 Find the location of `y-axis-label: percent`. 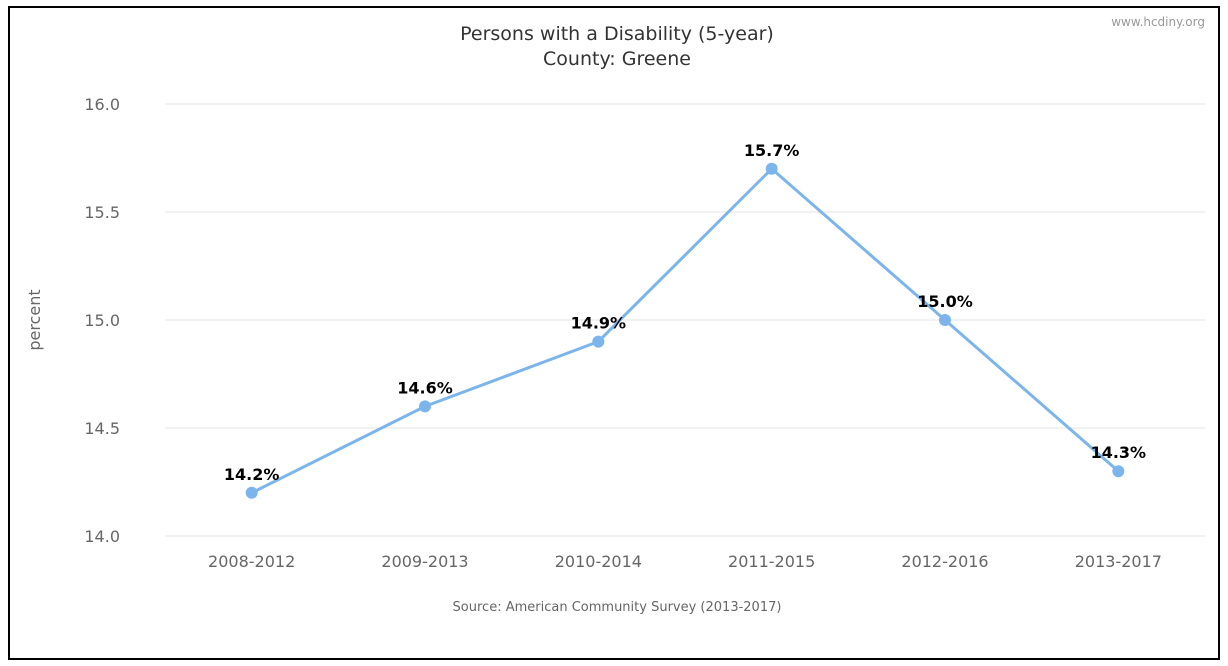

y-axis-label: percent is located at coordinates (34, 319).